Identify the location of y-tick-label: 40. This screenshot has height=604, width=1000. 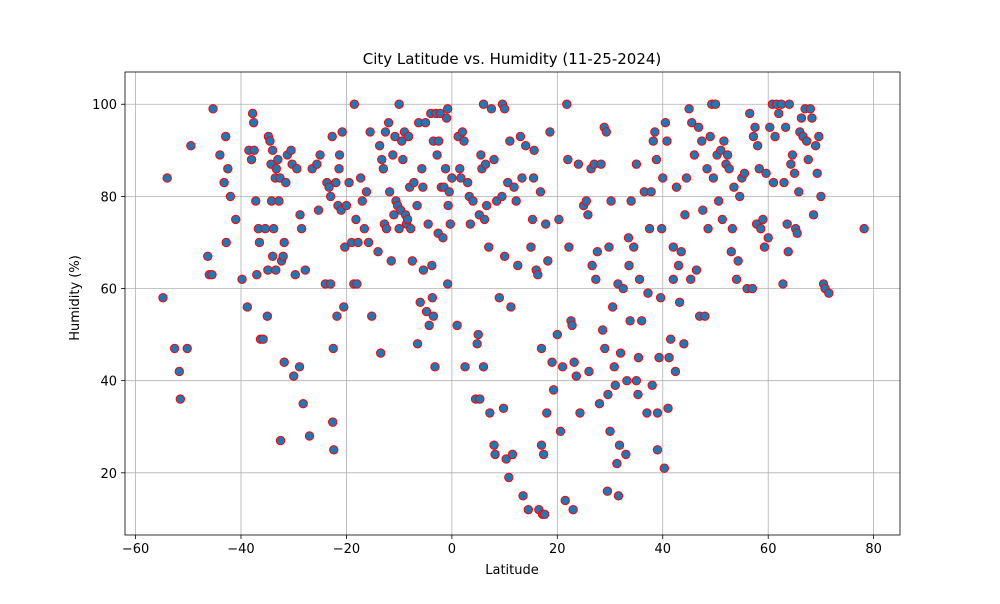
(108, 382).